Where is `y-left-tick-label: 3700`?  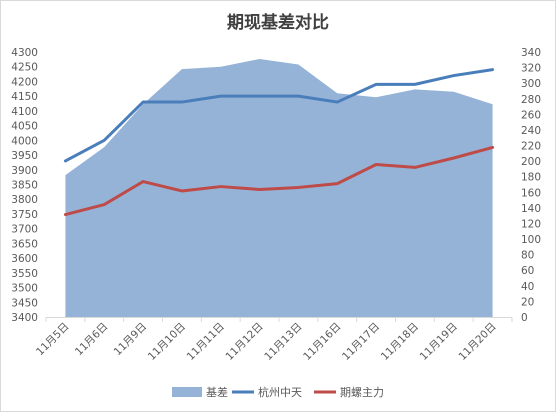
y-left-tick-label: 3700 is located at coordinates (24, 230).